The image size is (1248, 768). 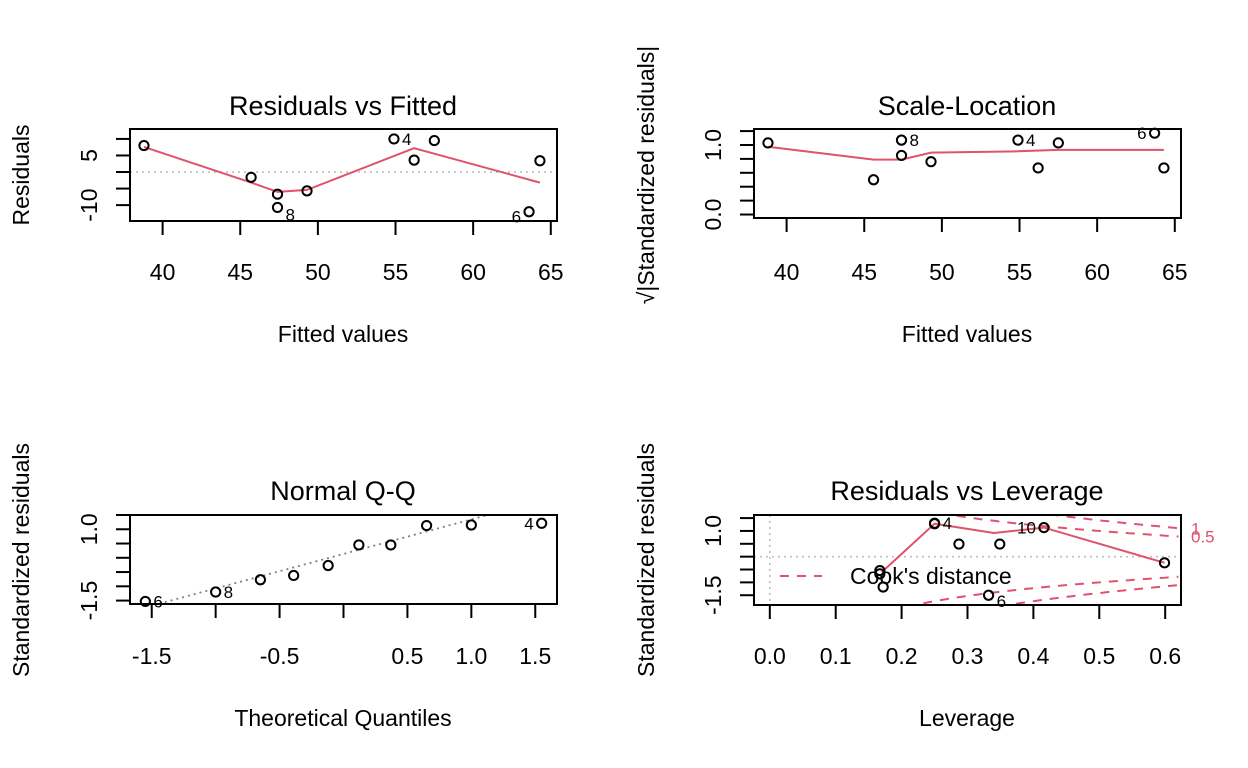 What do you see at coordinates (646, 175) in the screenshot?
I see `y-axis-label: √|Standardized residuals|` at bounding box center [646, 175].